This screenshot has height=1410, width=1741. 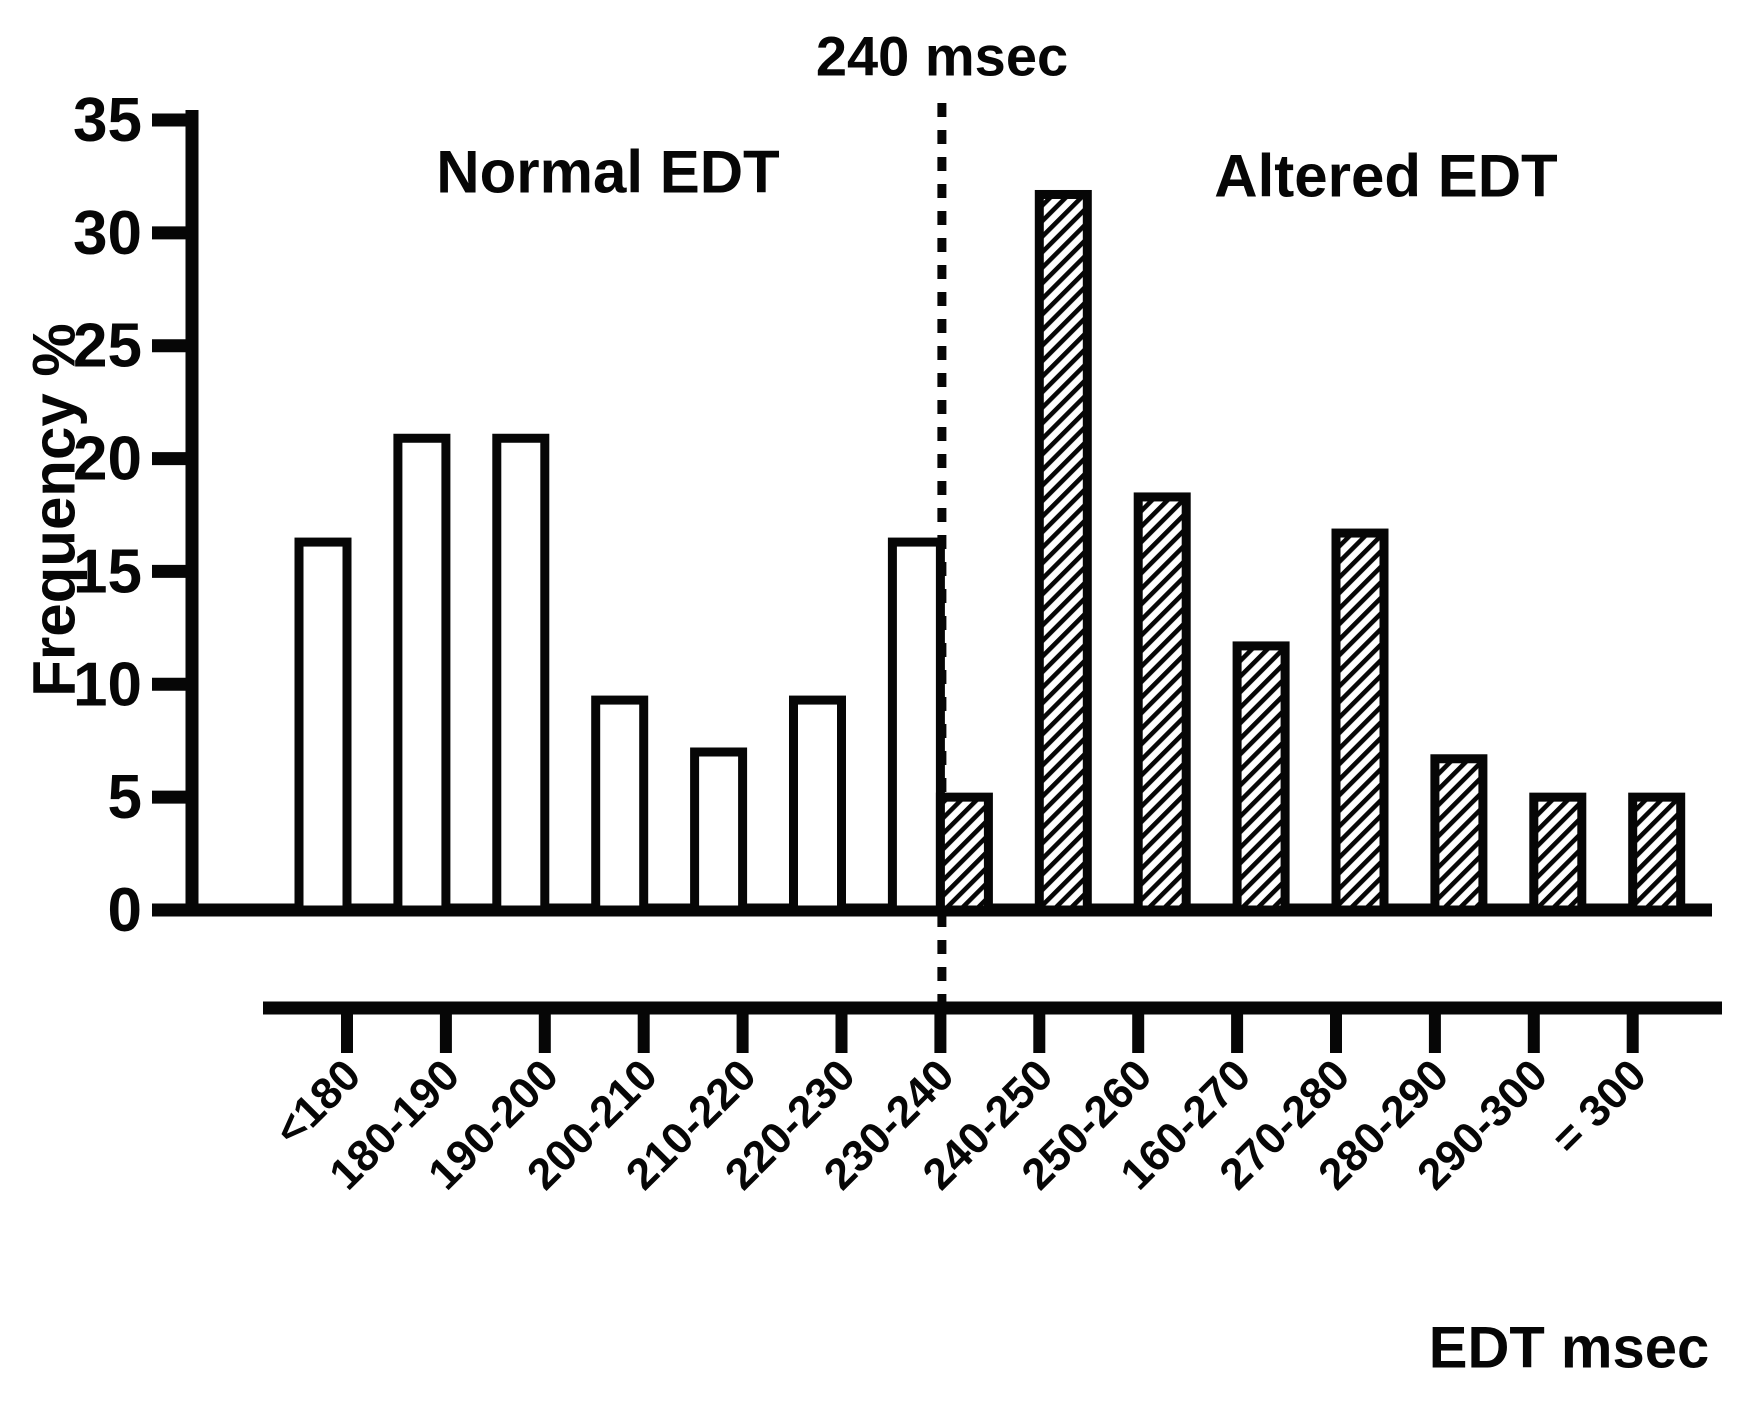 What do you see at coordinates (107, 571) in the screenshot?
I see `y-tick-label: 15` at bounding box center [107, 571].